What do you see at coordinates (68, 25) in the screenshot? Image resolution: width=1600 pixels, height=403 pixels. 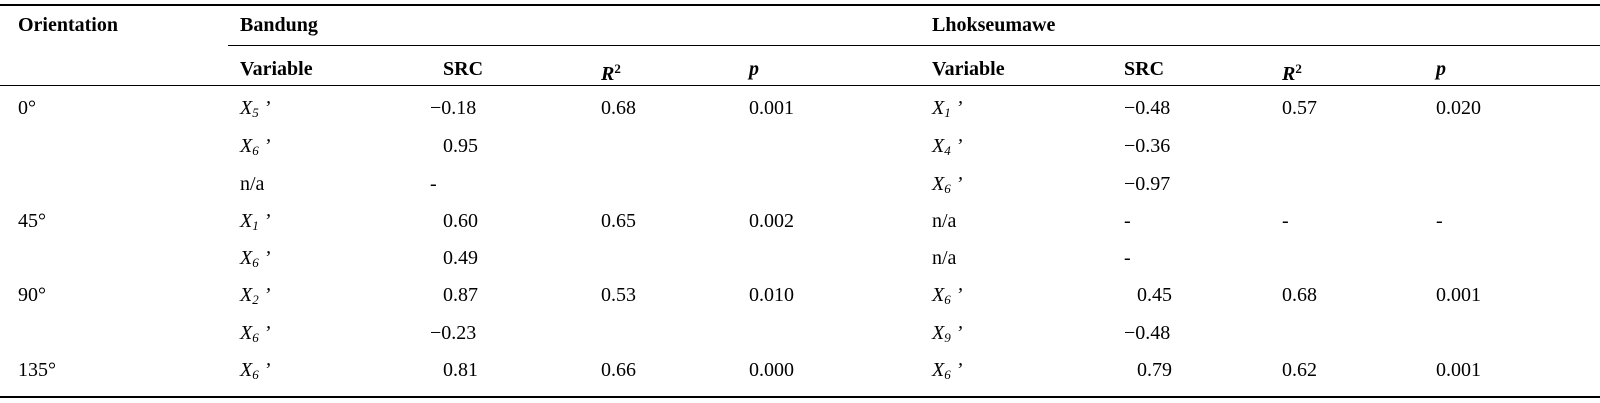 I see `header-orientation: Orientation` at bounding box center [68, 25].